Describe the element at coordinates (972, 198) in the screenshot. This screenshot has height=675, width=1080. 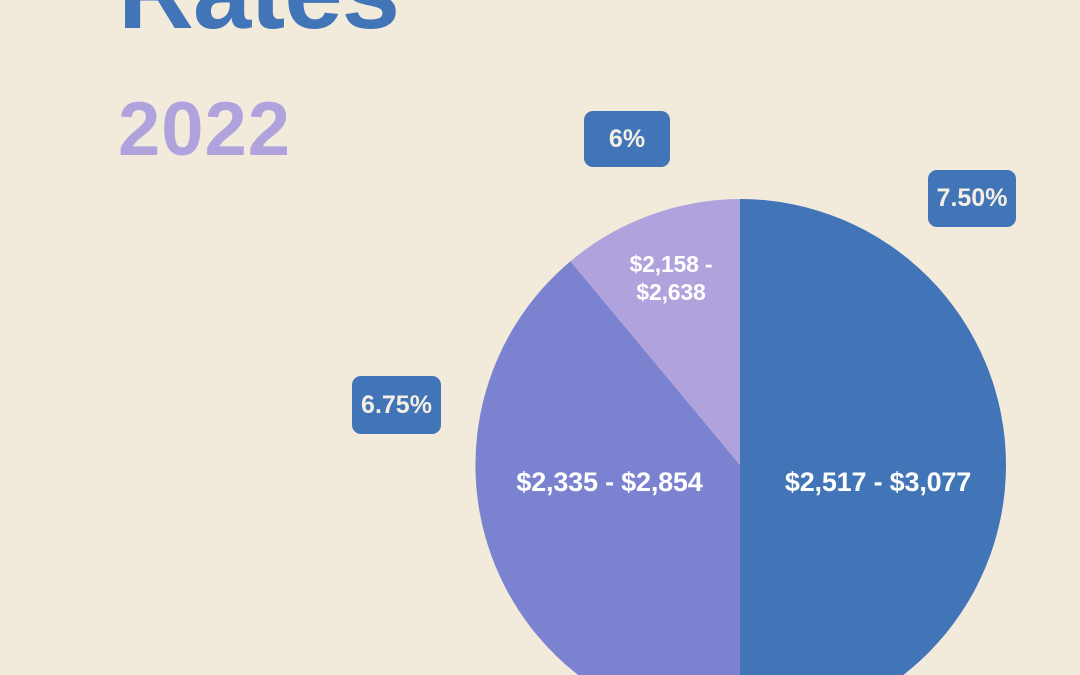
I see `percentage-badge-7-50: 7.50%` at that location.